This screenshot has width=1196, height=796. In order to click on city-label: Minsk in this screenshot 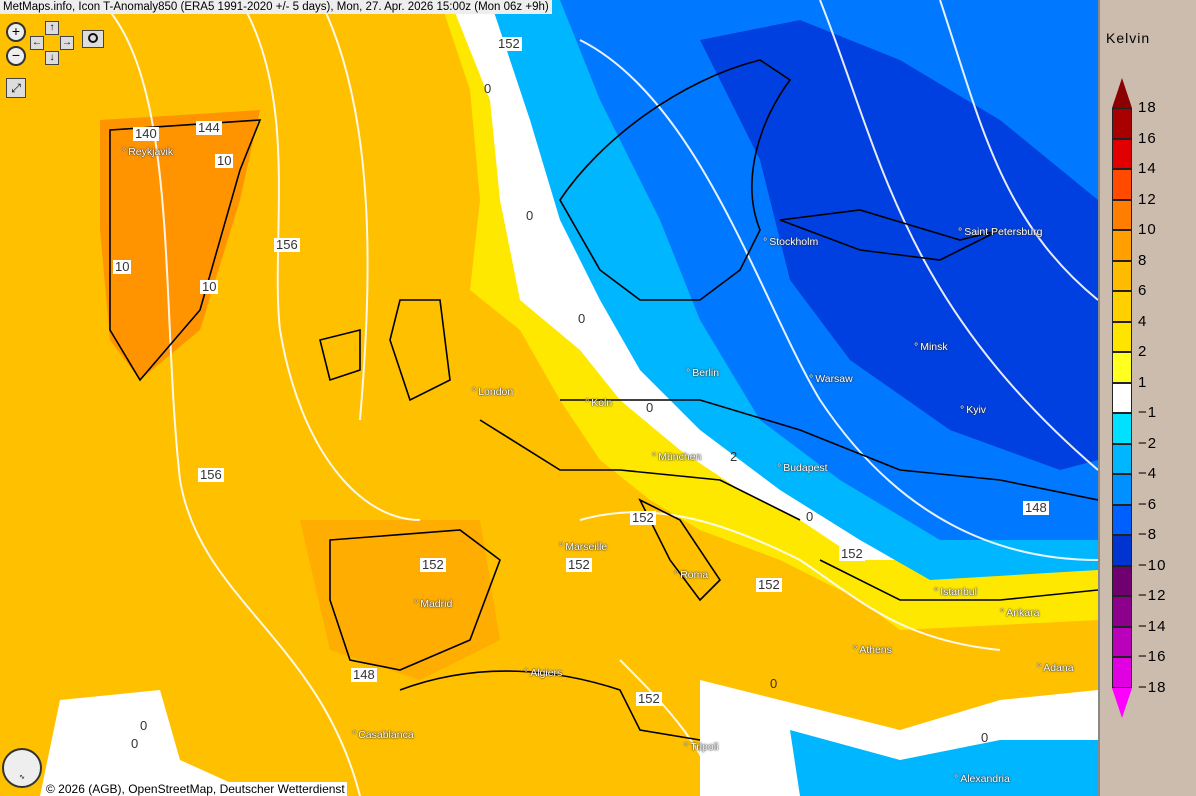, I will do `click(930, 347)`.